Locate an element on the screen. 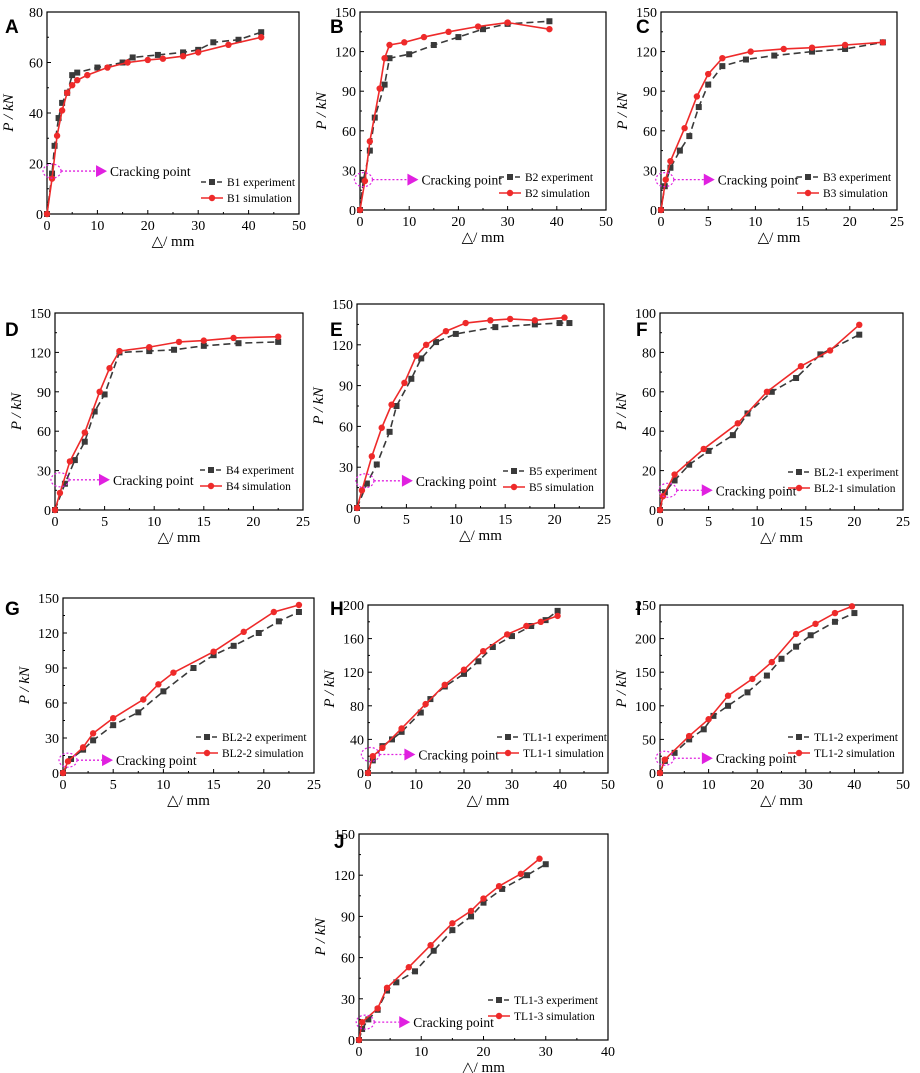  legend-entry-label: BL2-2 simulation is located at coordinates (263, 754).